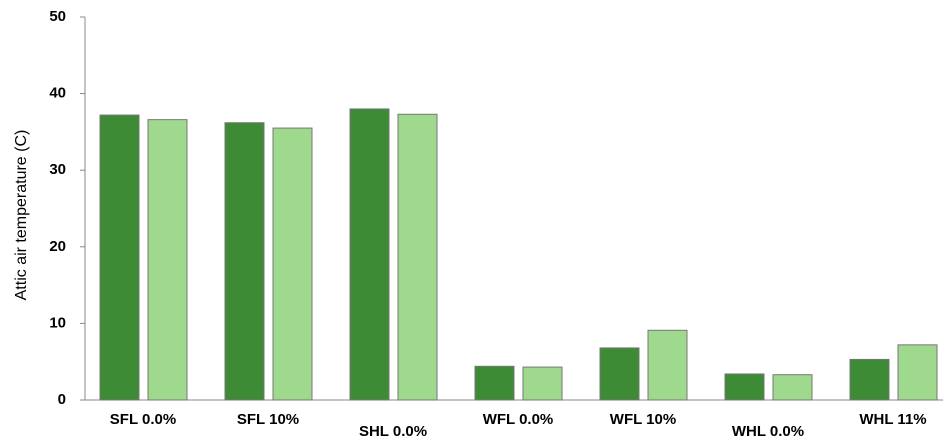 The image size is (943, 440). I want to click on x-tick-label: WFL 0.0%, so click(518, 419).